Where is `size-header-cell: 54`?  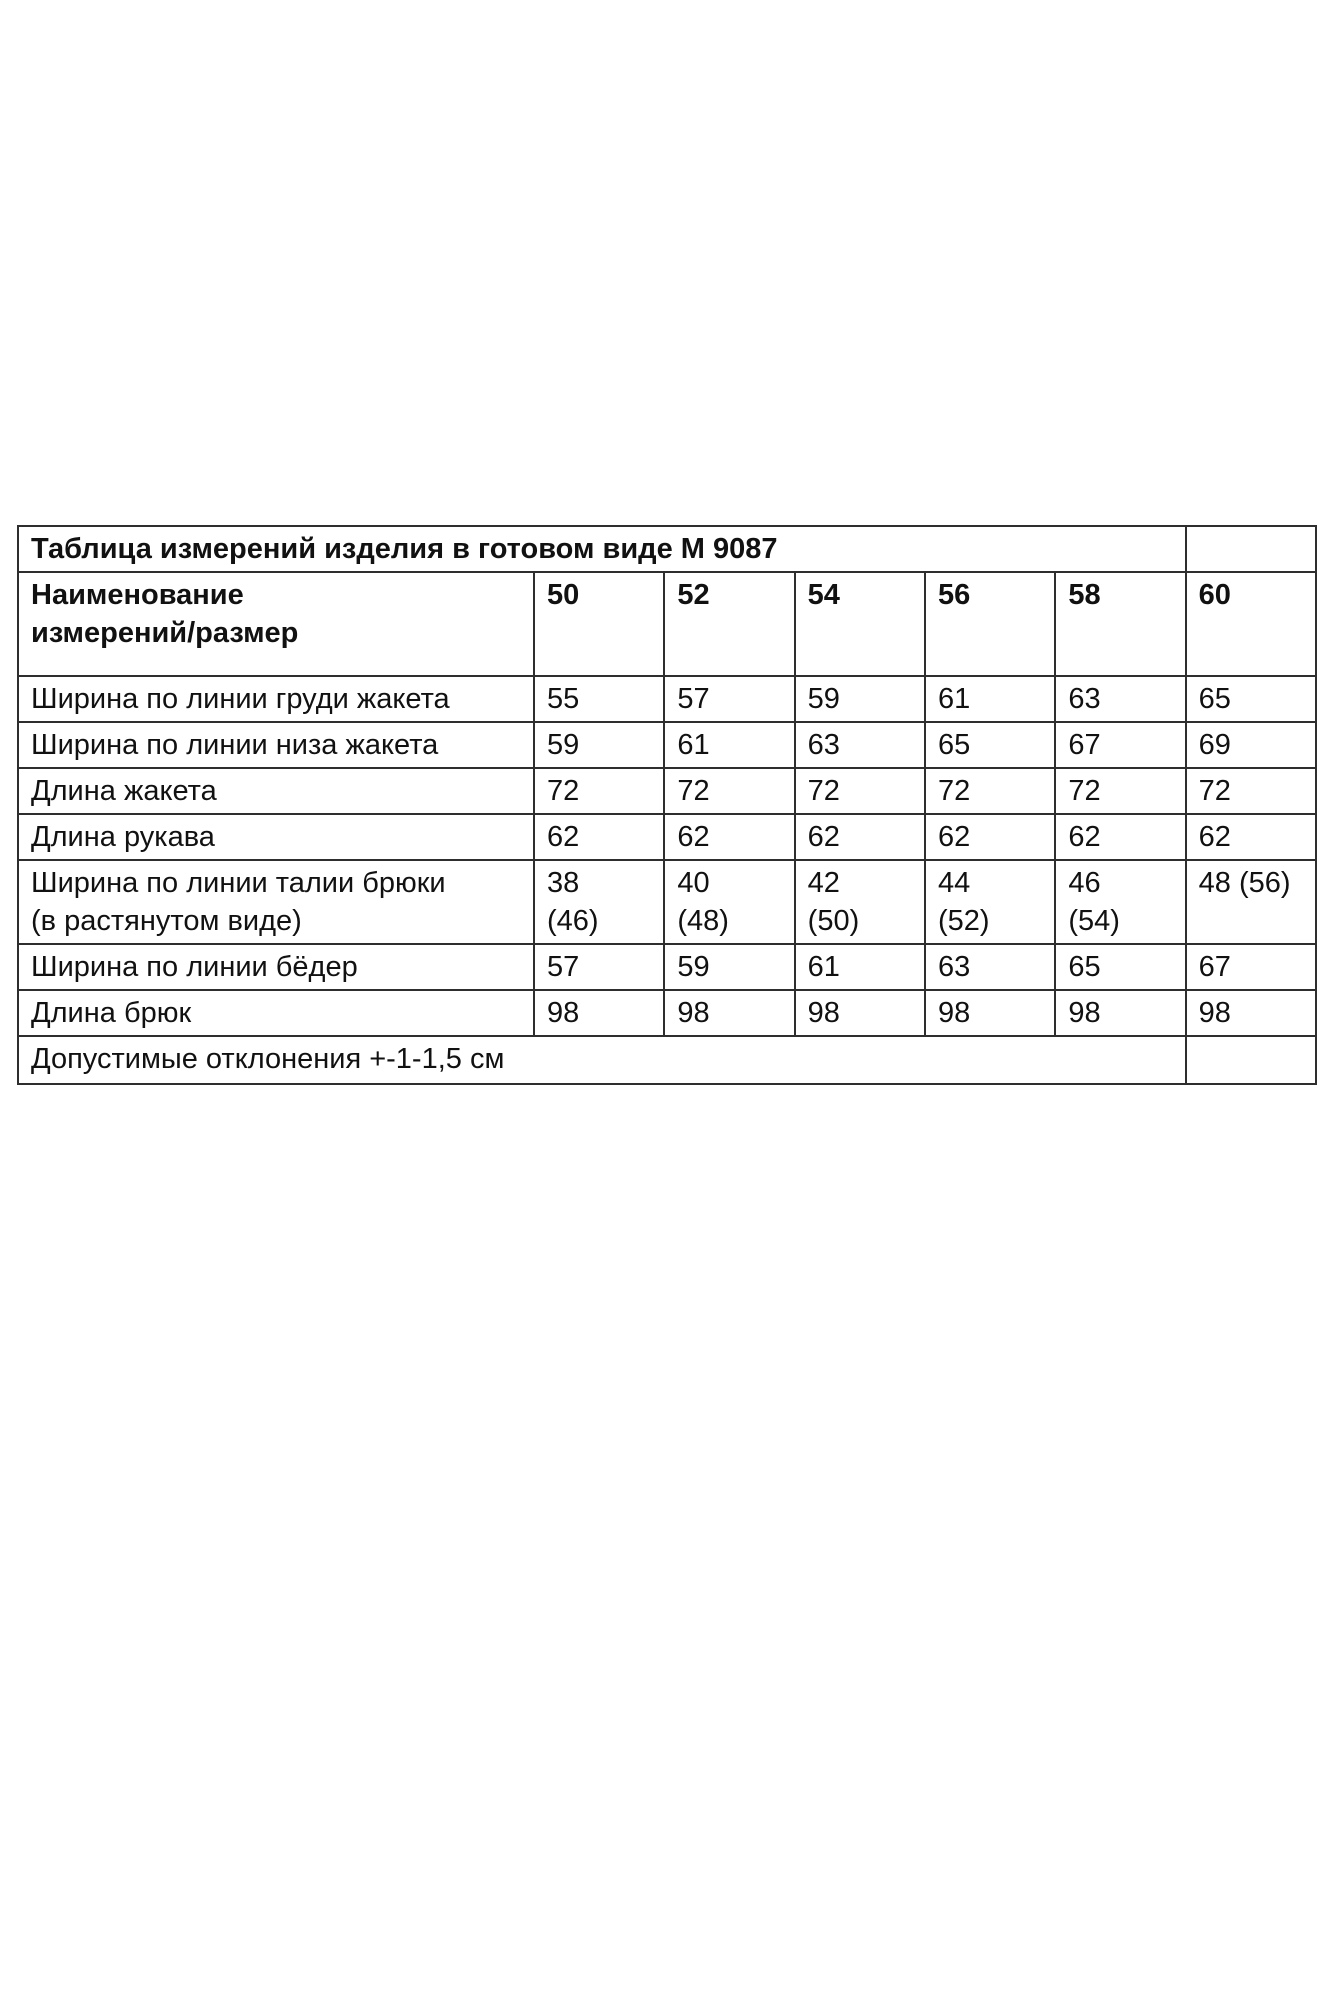 size-header-cell: 54 is located at coordinates (859, 624).